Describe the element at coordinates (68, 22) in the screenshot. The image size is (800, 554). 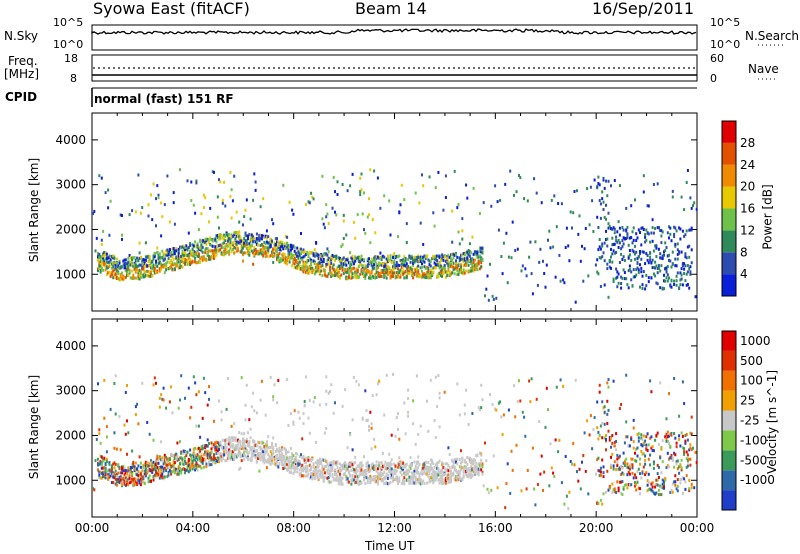
I see `nsky-tick-high: 10^5` at that location.